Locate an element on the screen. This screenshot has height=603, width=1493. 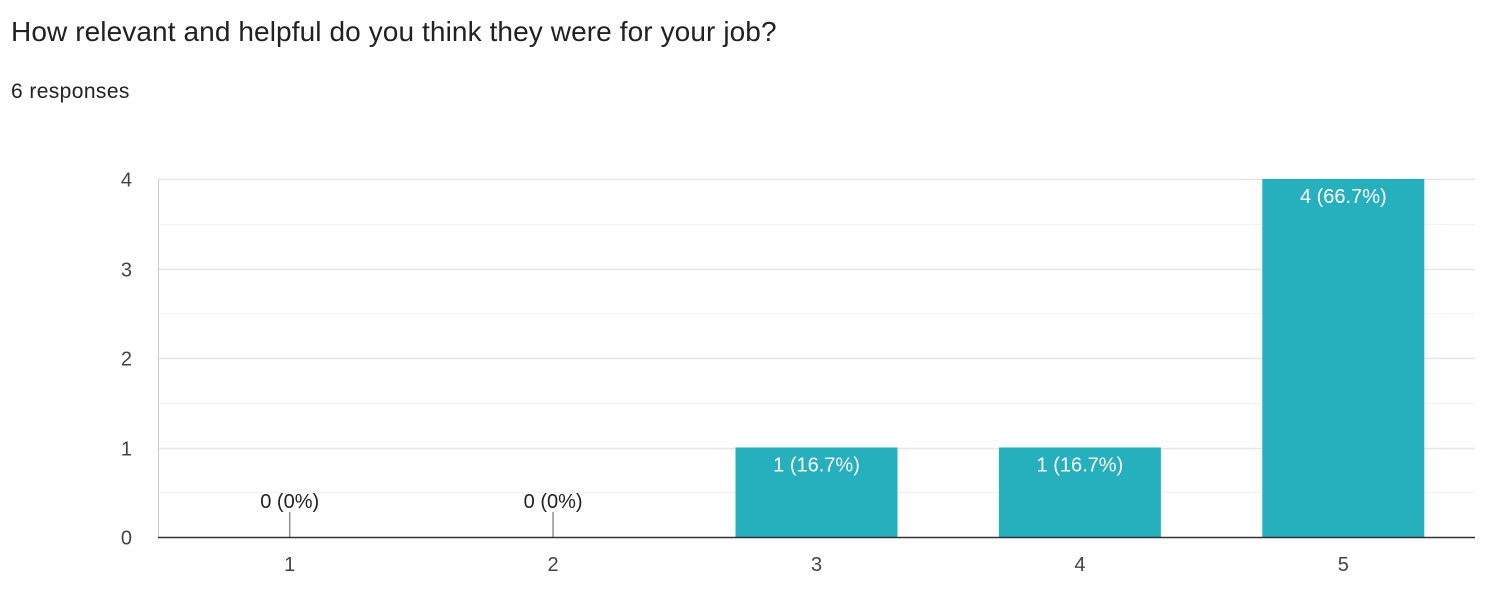
x-tick-label: 5 is located at coordinates (1343, 565).